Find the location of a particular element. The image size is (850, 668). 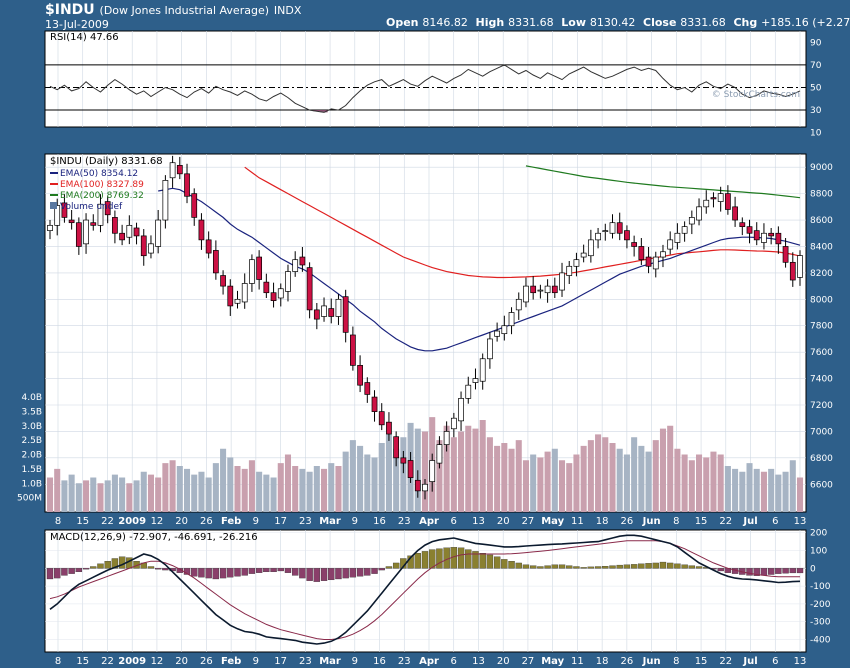

symbol-text: $INDU is located at coordinates (70, 10).